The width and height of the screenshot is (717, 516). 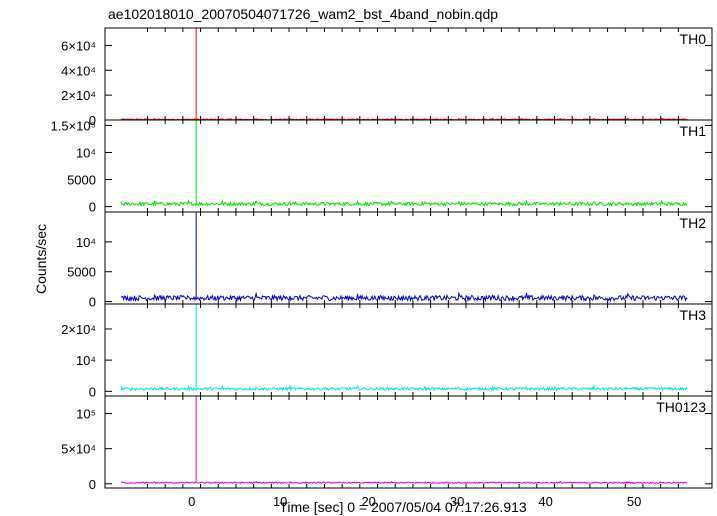 What do you see at coordinates (78, 70) in the screenshot?
I see `y-tick-label: 4×10⁴` at bounding box center [78, 70].